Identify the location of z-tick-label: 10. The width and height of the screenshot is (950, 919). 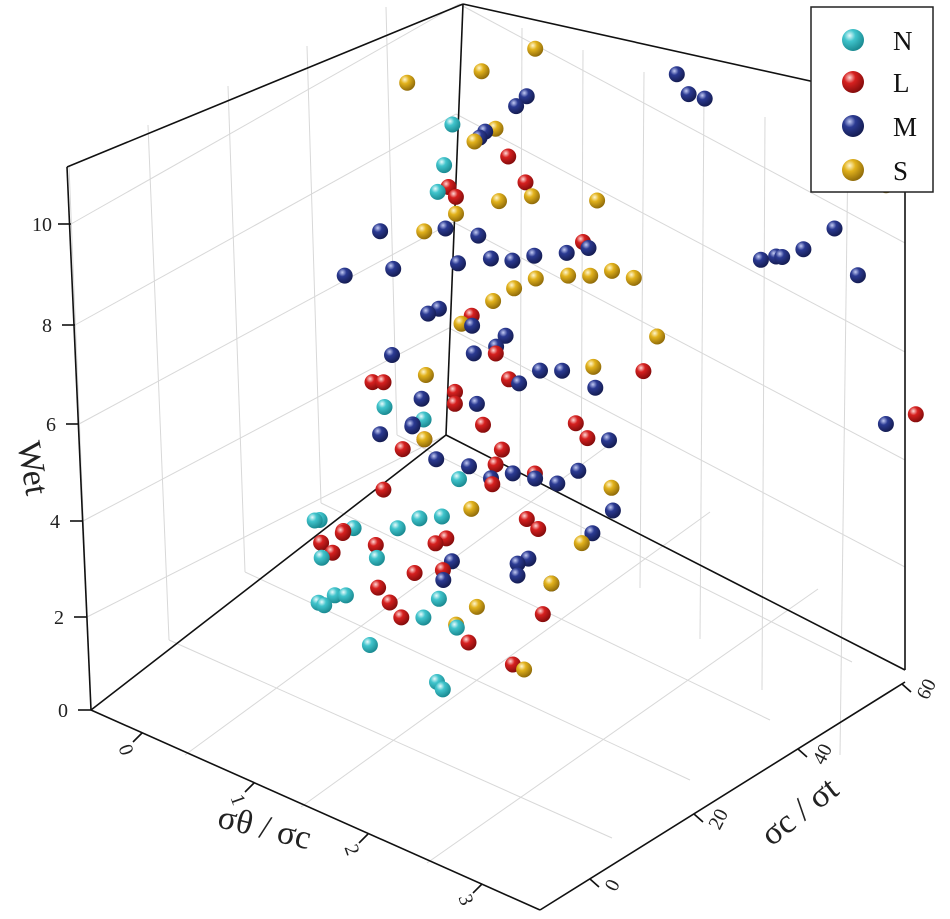
(42, 225).